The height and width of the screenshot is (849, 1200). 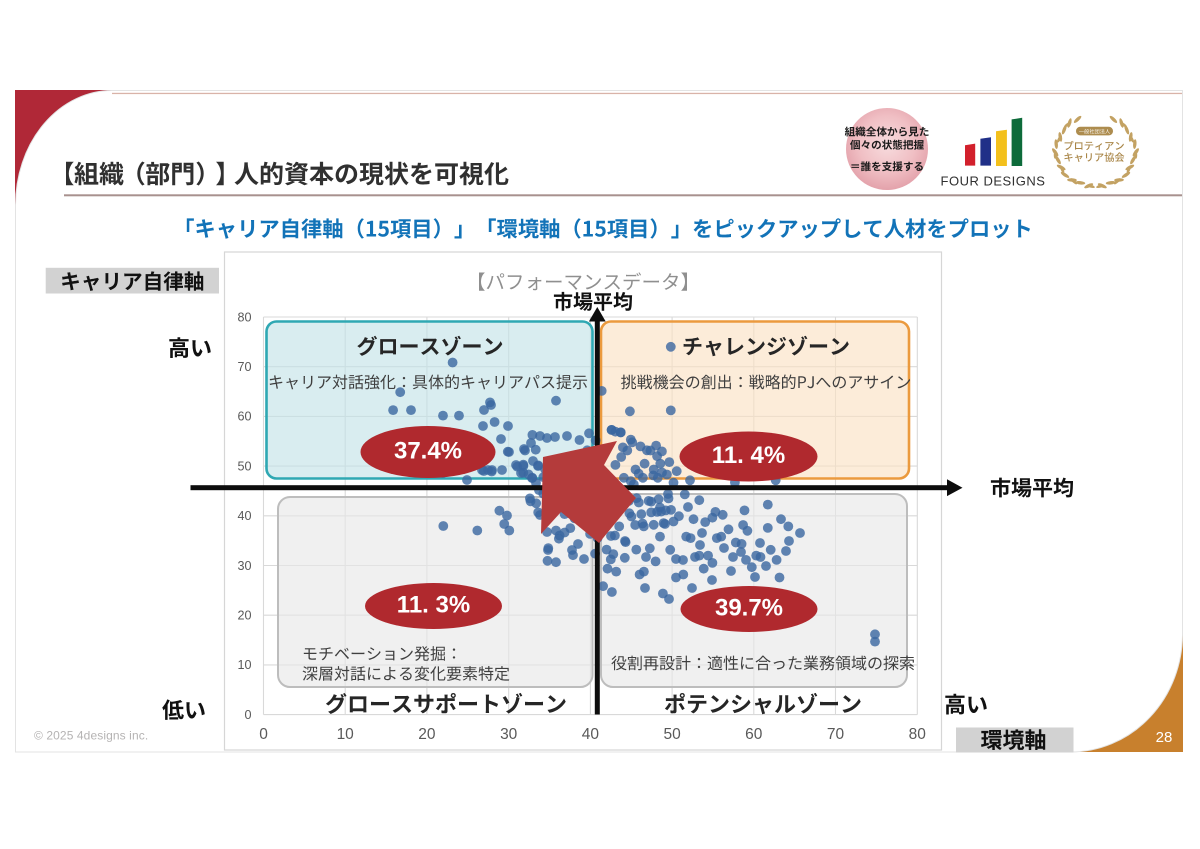 I want to click on svg-text: 39.7%, so click(x=749, y=608).